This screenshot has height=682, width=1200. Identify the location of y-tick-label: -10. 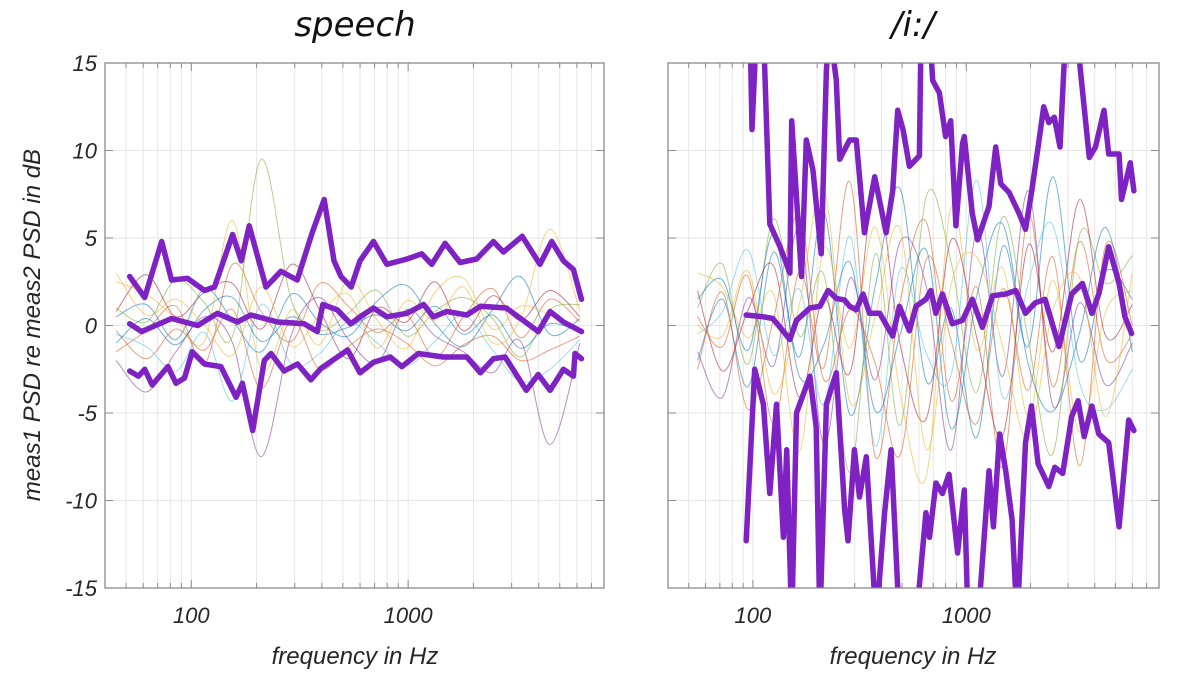
(81, 501).